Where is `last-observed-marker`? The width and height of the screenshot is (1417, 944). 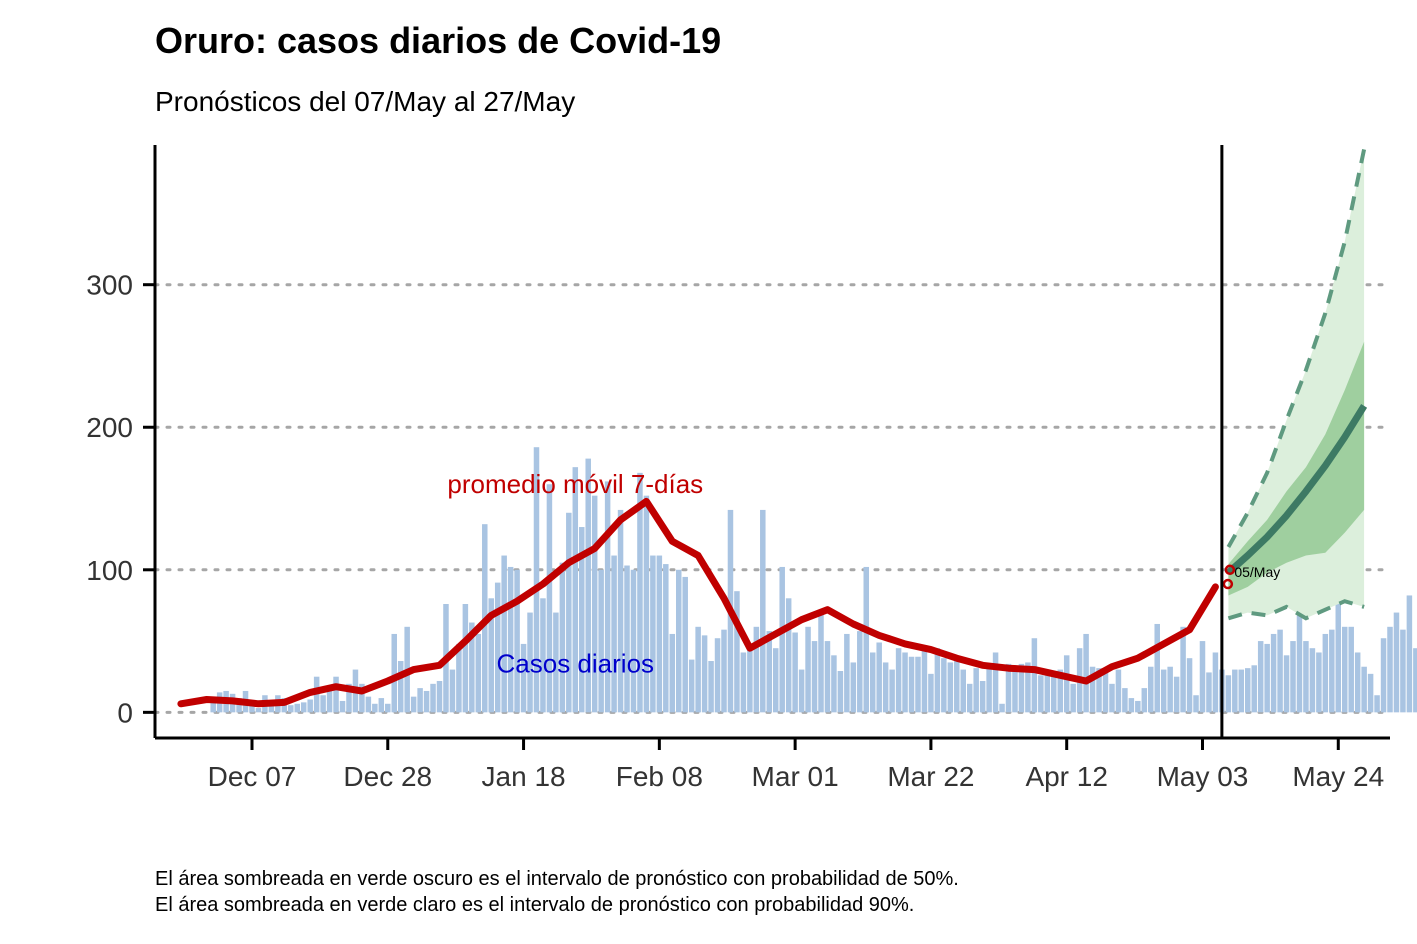
last-observed-marker is located at coordinates (1230, 570).